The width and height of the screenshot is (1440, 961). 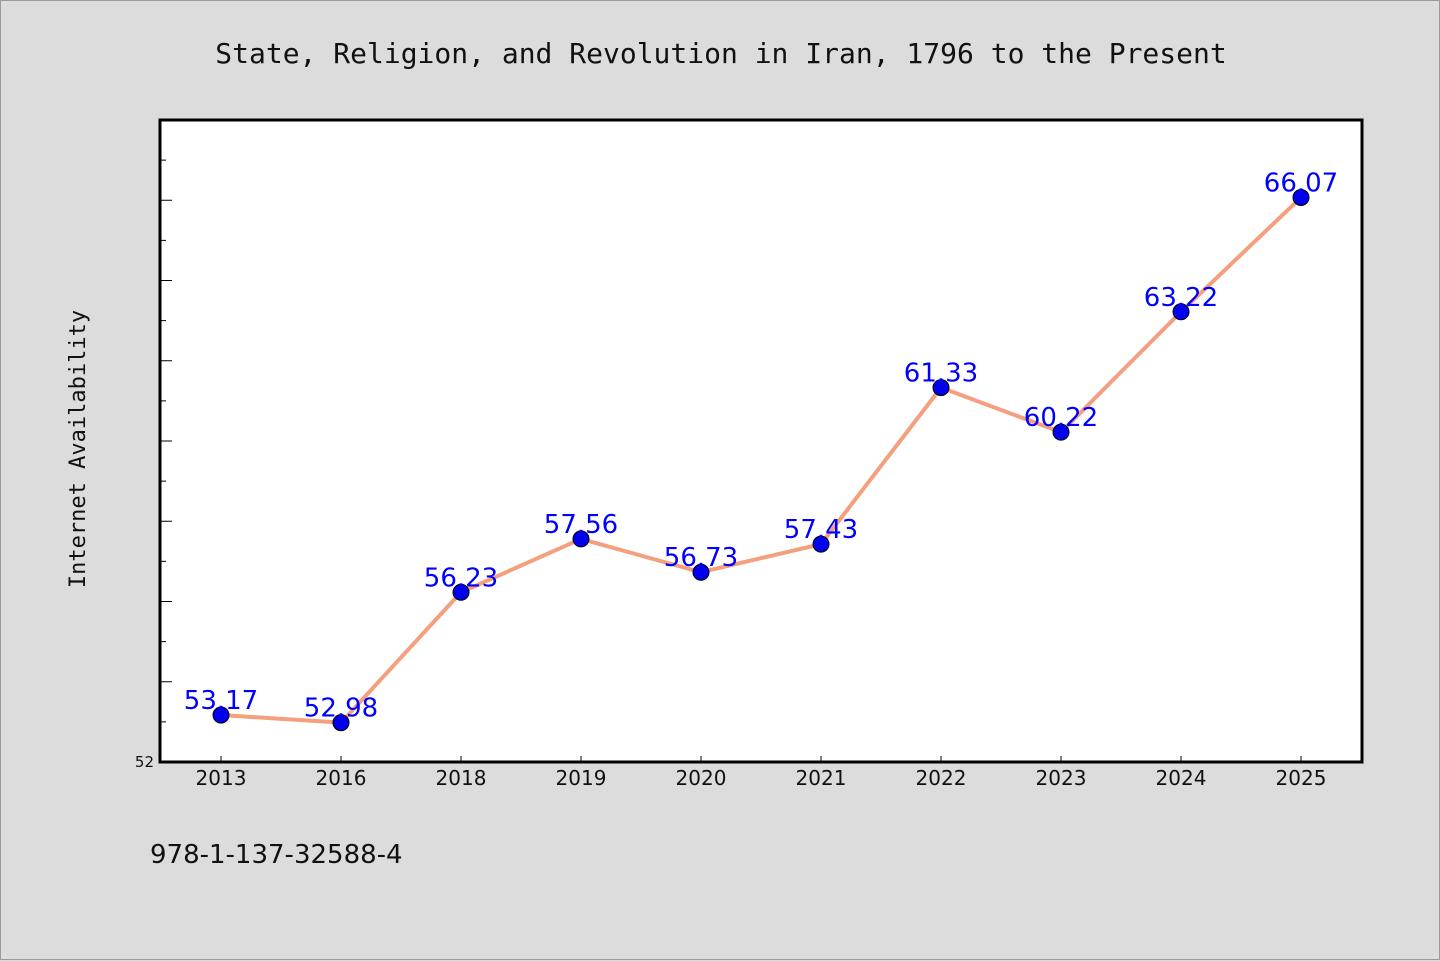 What do you see at coordinates (1301, 183) in the screenshot?
I see `data-label: 66.07` at bounding box center [1301, 183].